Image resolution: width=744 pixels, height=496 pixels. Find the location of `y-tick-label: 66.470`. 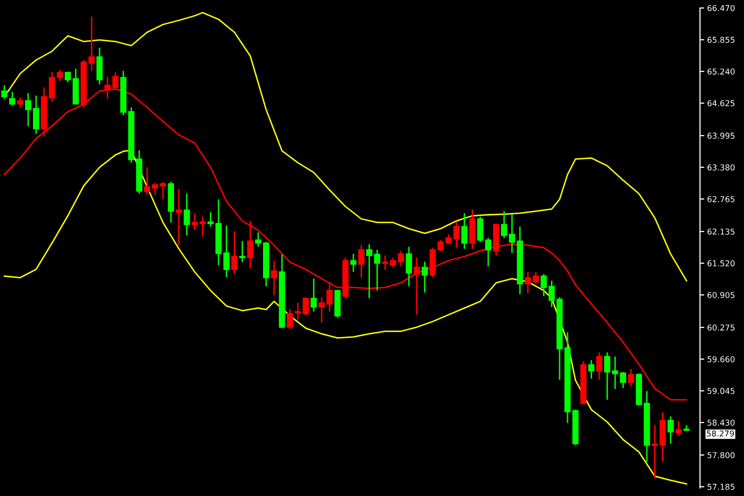

y-tick-label: 66.470 is located at coordinates (721, 8).